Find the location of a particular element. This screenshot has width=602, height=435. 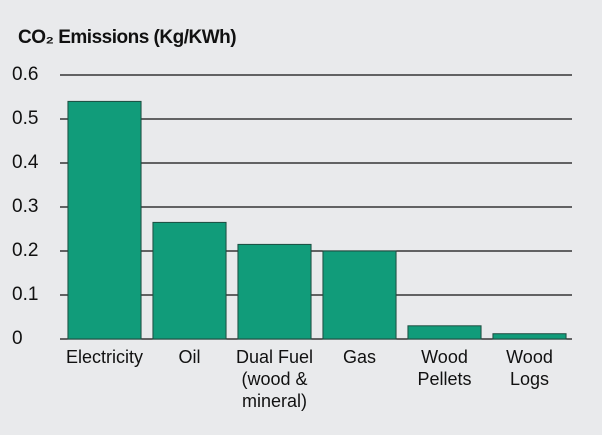

y-tick-label: 0.3 is located at coordinates (25, 206).